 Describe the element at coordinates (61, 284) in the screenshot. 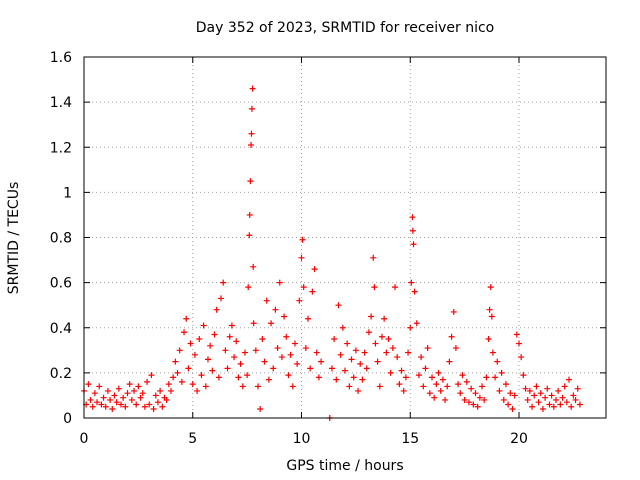

I see `y-tick-label: 0.6` at that location.